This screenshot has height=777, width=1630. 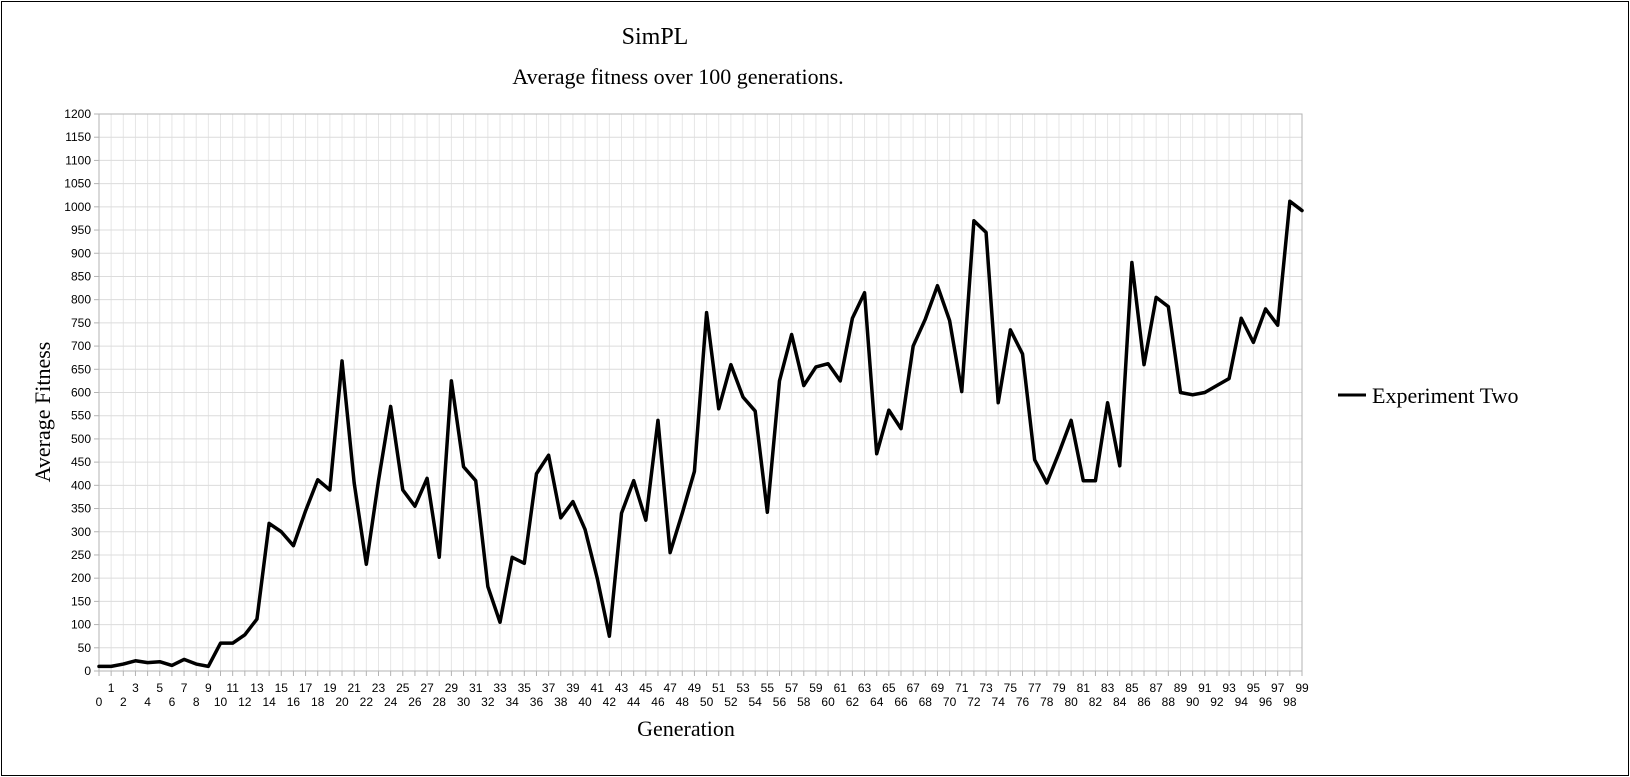 I want to click on x-tick-label: 39, so click(x=573, y=688).